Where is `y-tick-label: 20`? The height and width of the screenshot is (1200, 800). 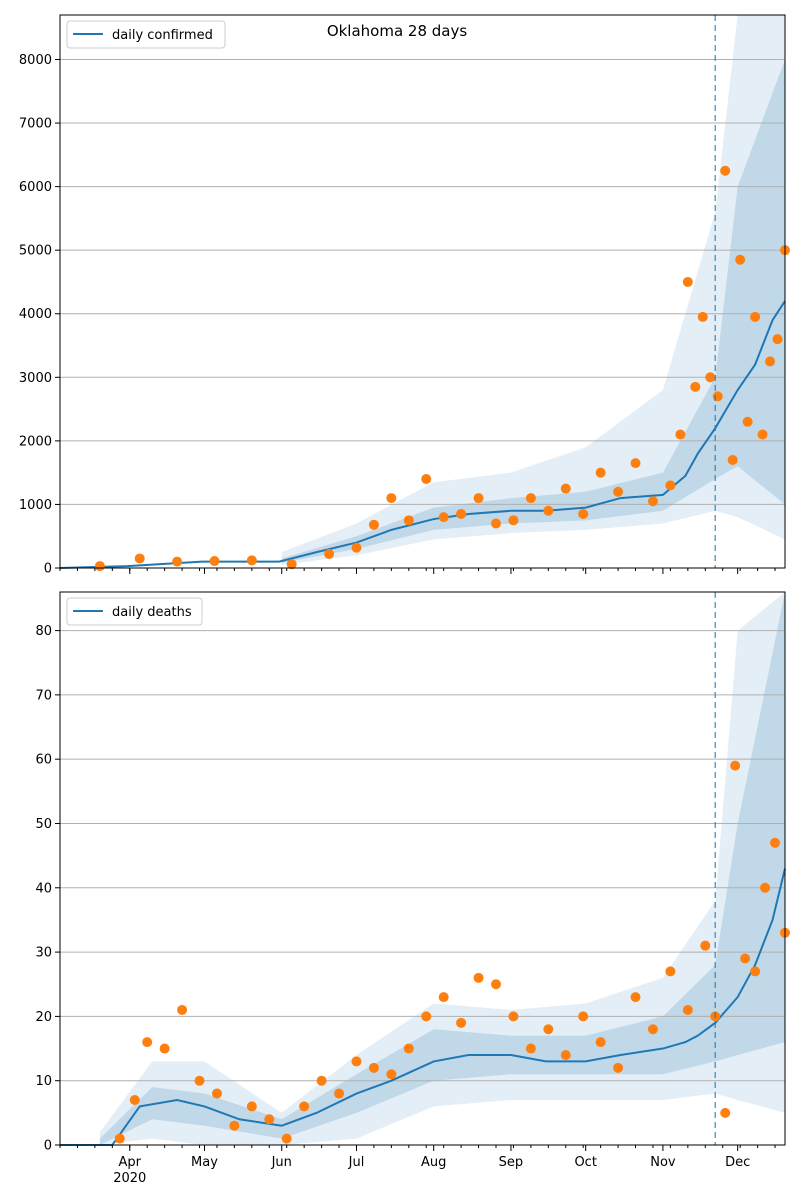 y-tick-label: 20 is located at coordinates (43, 1017).